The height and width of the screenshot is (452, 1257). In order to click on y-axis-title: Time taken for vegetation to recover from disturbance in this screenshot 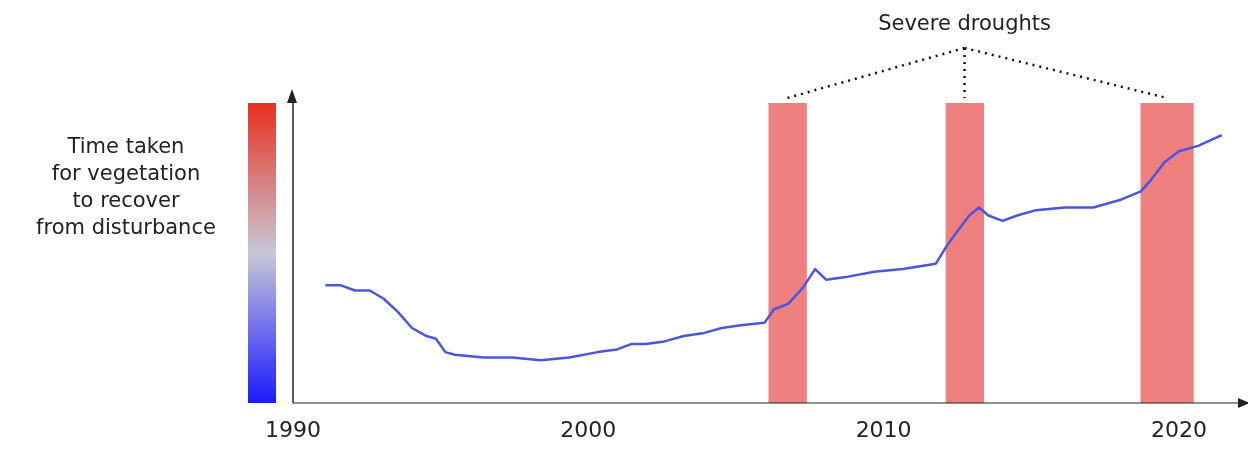, I will do `click(126, 186)`.